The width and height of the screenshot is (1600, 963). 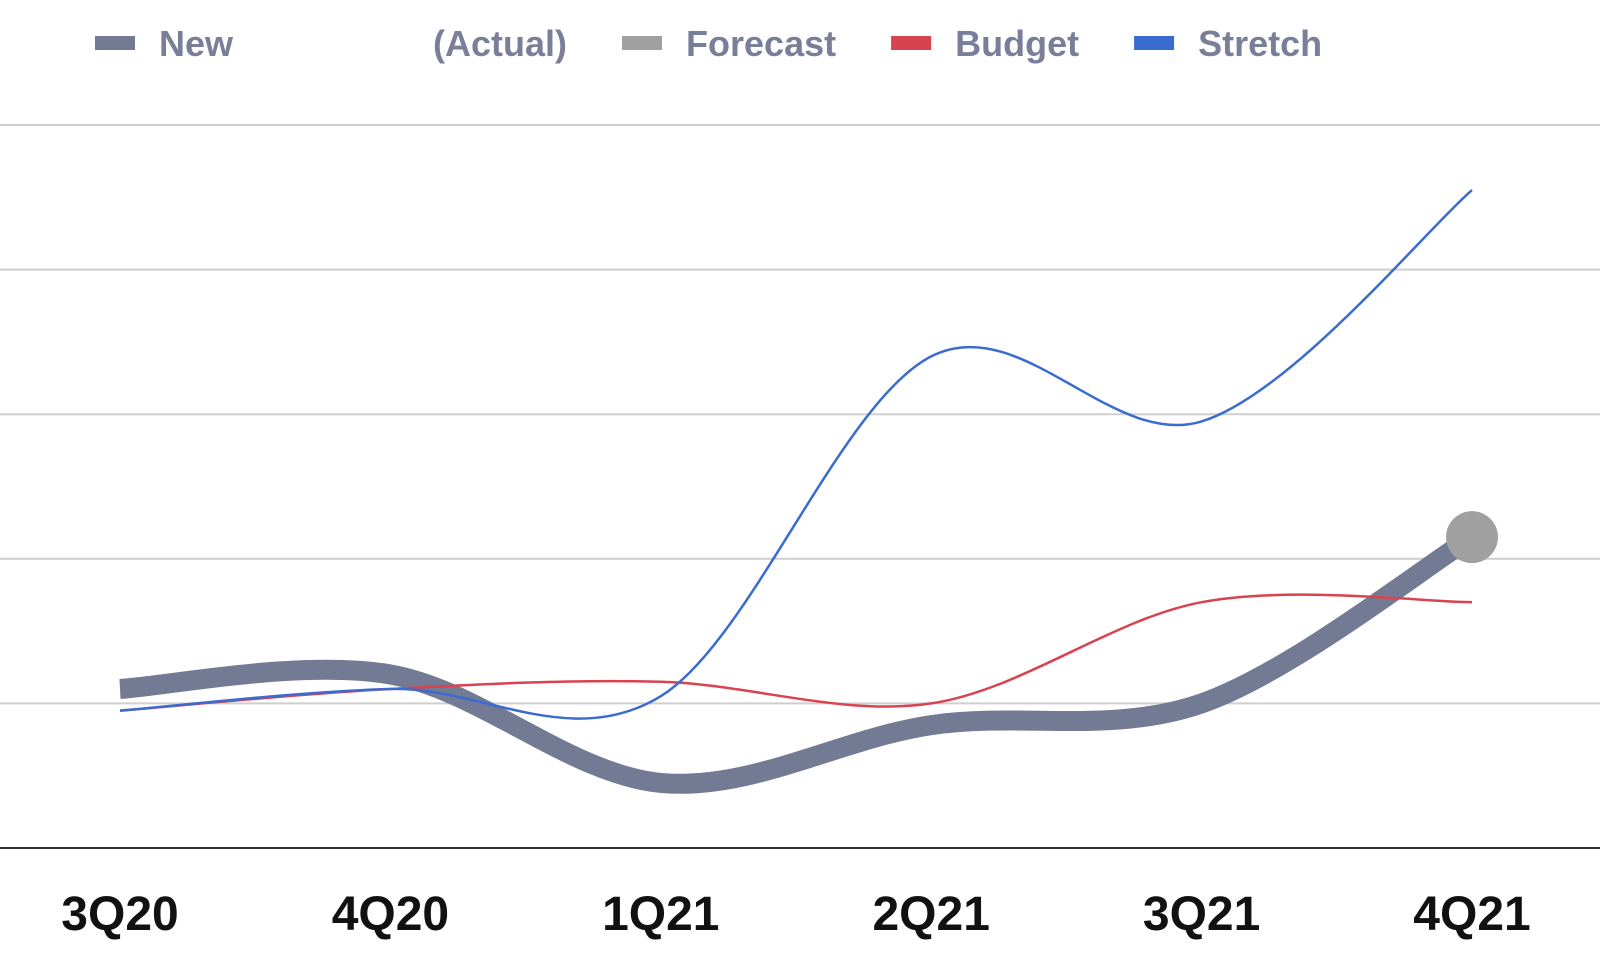 What do you see at coordinates (1154, 43) in the screenshot?
I see `stretch-legend-swatch` at bounding box center [1154, 43].